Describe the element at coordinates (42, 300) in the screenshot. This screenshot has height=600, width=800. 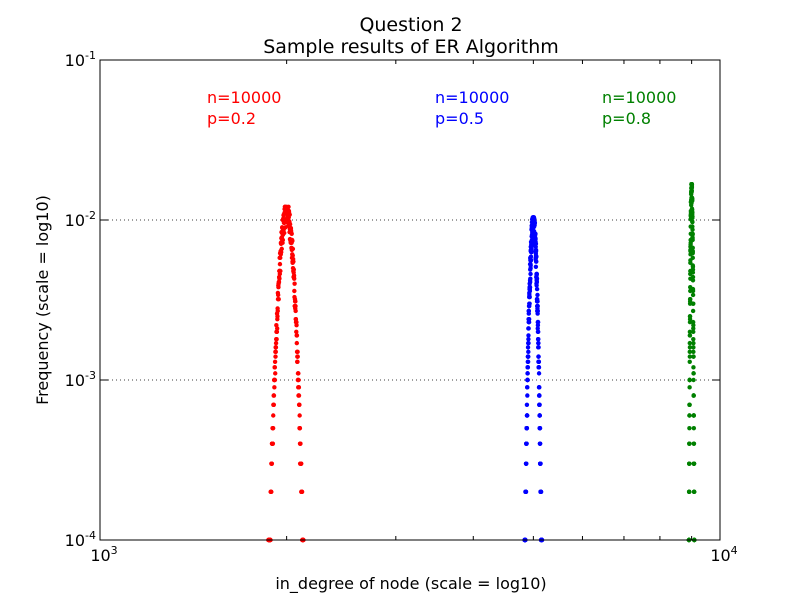
I see `y-axis-label: Frequency (scale = log10)` at that location.